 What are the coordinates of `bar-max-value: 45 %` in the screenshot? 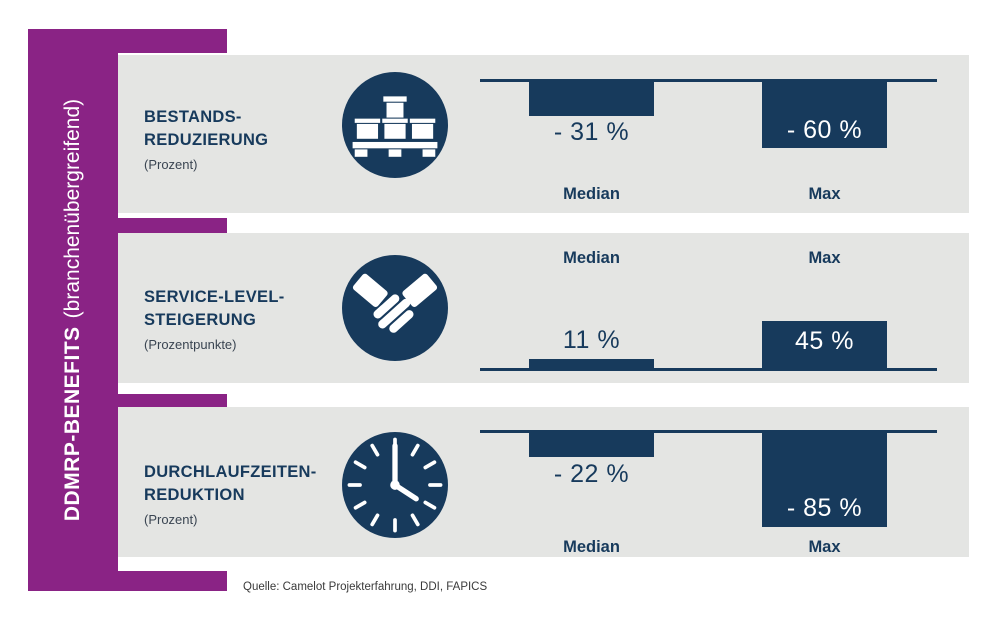 It's located at (824, 341).